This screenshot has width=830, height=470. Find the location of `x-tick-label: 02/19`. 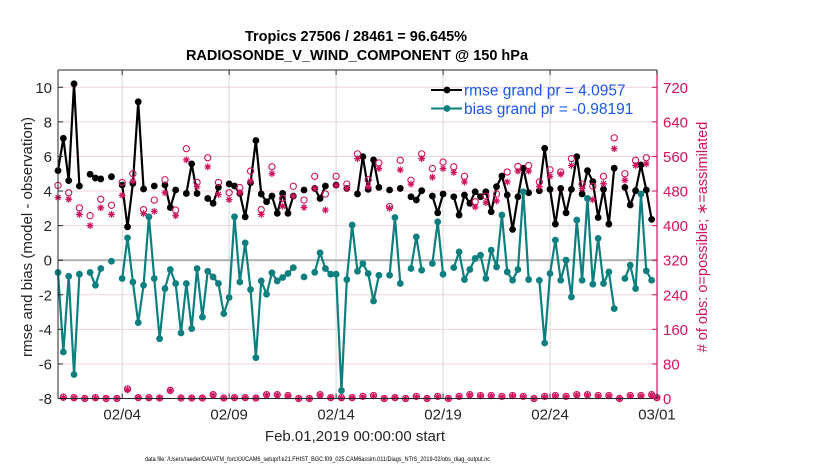

x-tick-label: 02/19 is located at coordinates (443, 415).